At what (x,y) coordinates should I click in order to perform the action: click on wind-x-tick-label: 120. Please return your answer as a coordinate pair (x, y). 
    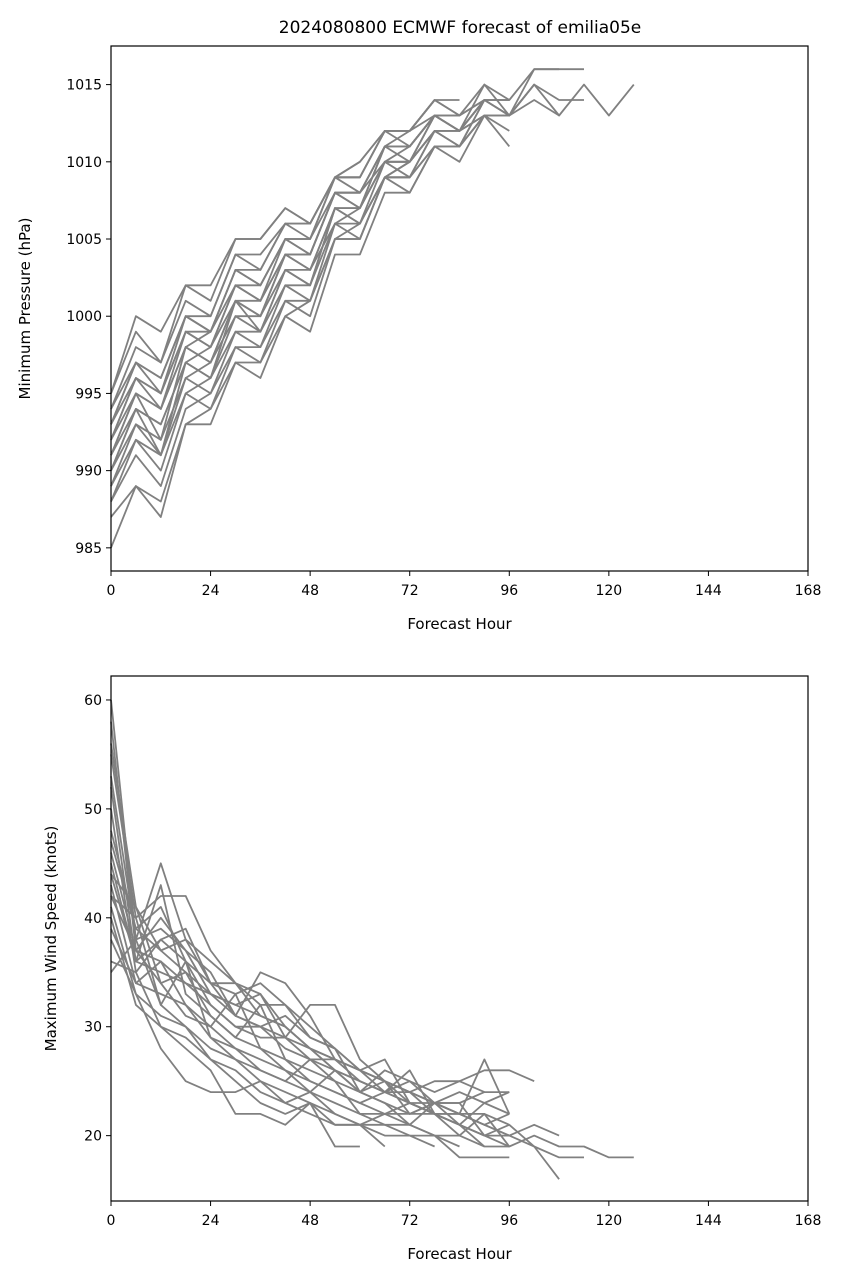
    Looking at the image, I should click on (608, 1221).